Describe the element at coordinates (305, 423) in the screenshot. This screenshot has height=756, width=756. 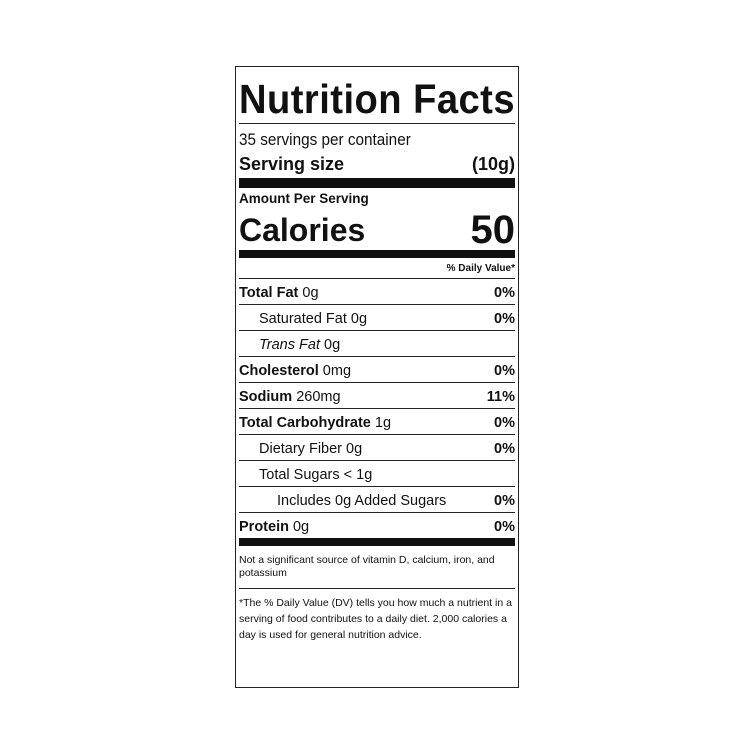
I see `nutrient-name: Total Carbohydrate` at that location.